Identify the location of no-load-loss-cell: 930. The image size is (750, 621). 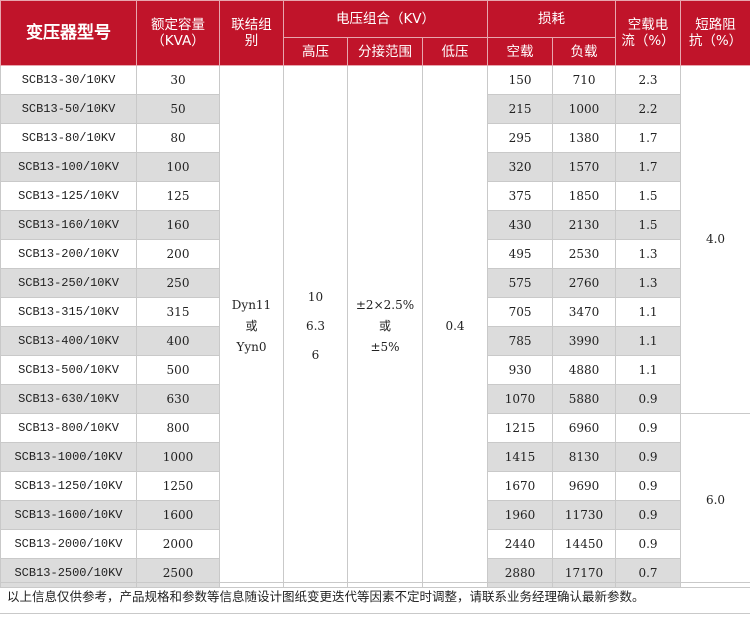
(520, 370).